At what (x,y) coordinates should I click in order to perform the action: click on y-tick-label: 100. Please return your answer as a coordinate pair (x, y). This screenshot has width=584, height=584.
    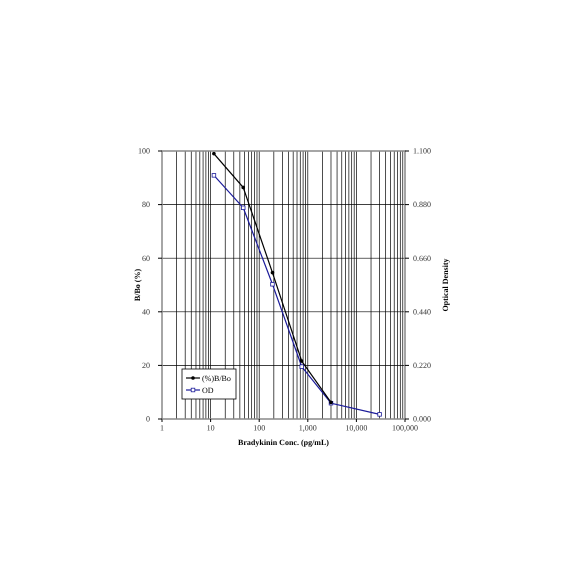
    Looking at the image, I should click on (144, 151).